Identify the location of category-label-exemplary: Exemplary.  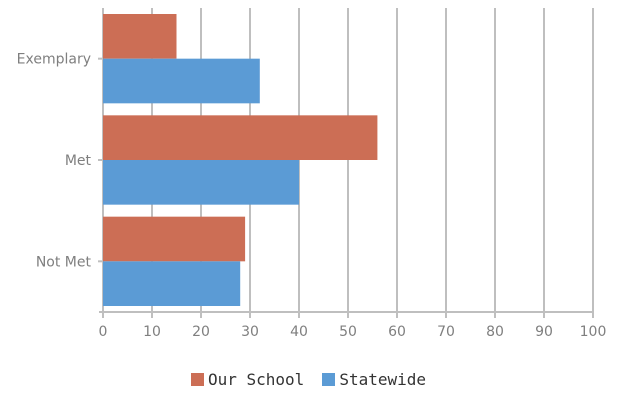
(54, 60).